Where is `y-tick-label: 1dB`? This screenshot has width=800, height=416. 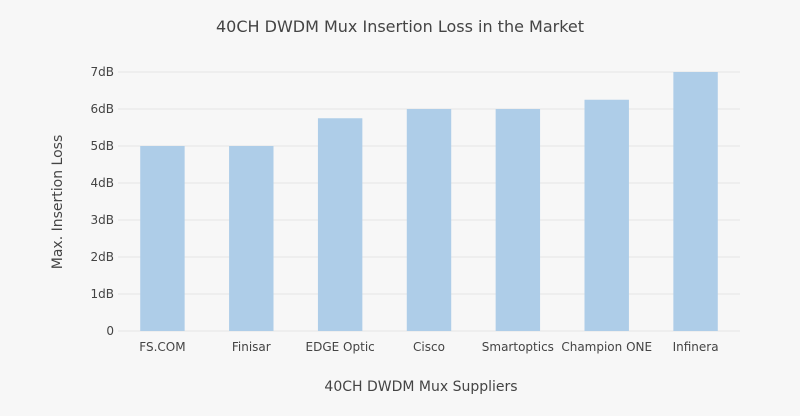
y-tick-label: 1dB is located at coordinates (102, 294).